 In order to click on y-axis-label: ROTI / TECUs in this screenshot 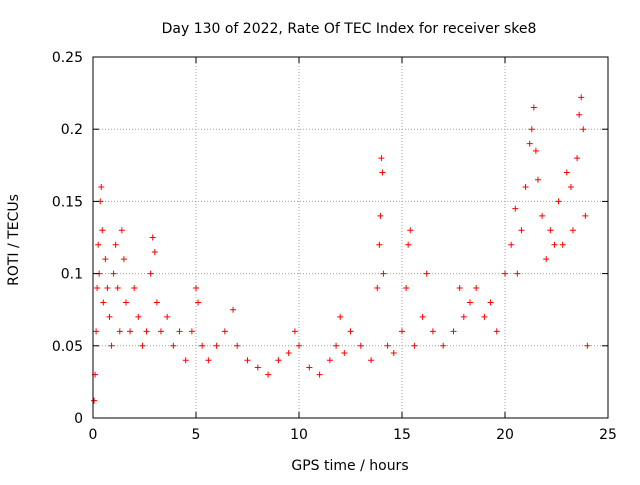, I will do `click(14, 240)`.